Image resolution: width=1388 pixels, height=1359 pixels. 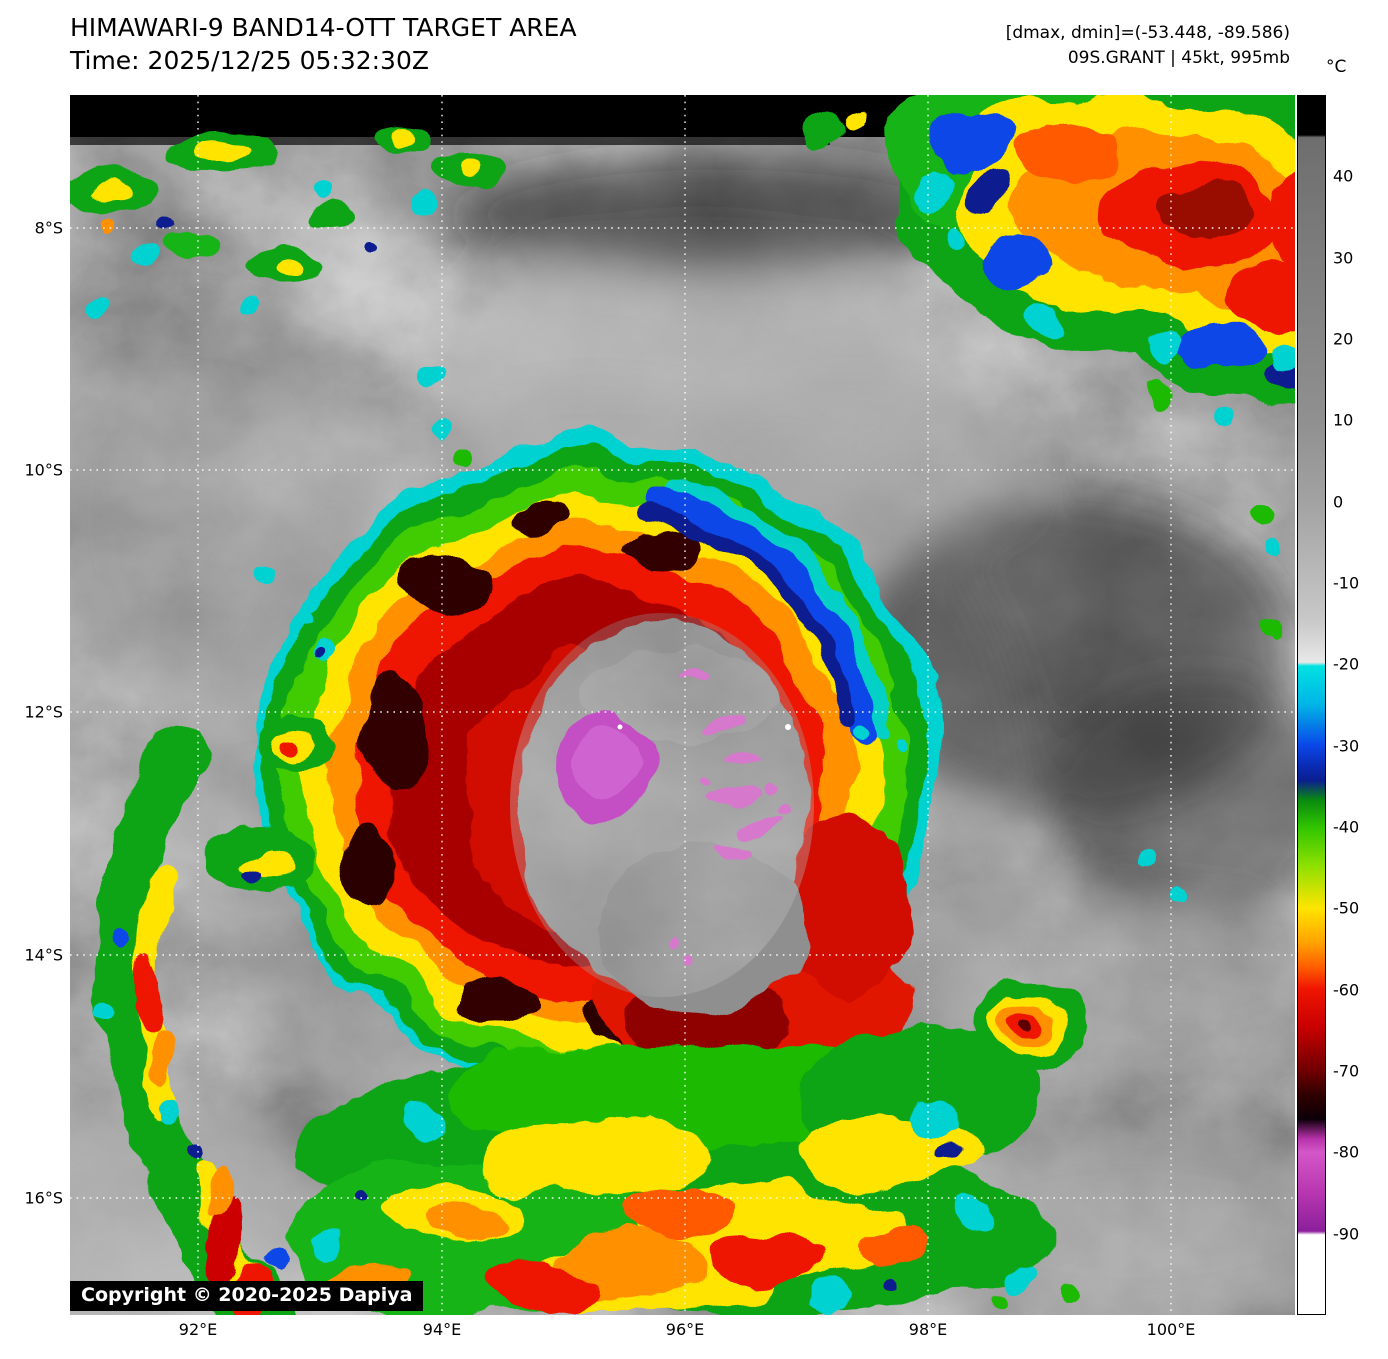 I want to click on colorbar-tick: -30, so click(x=1346, y=746).